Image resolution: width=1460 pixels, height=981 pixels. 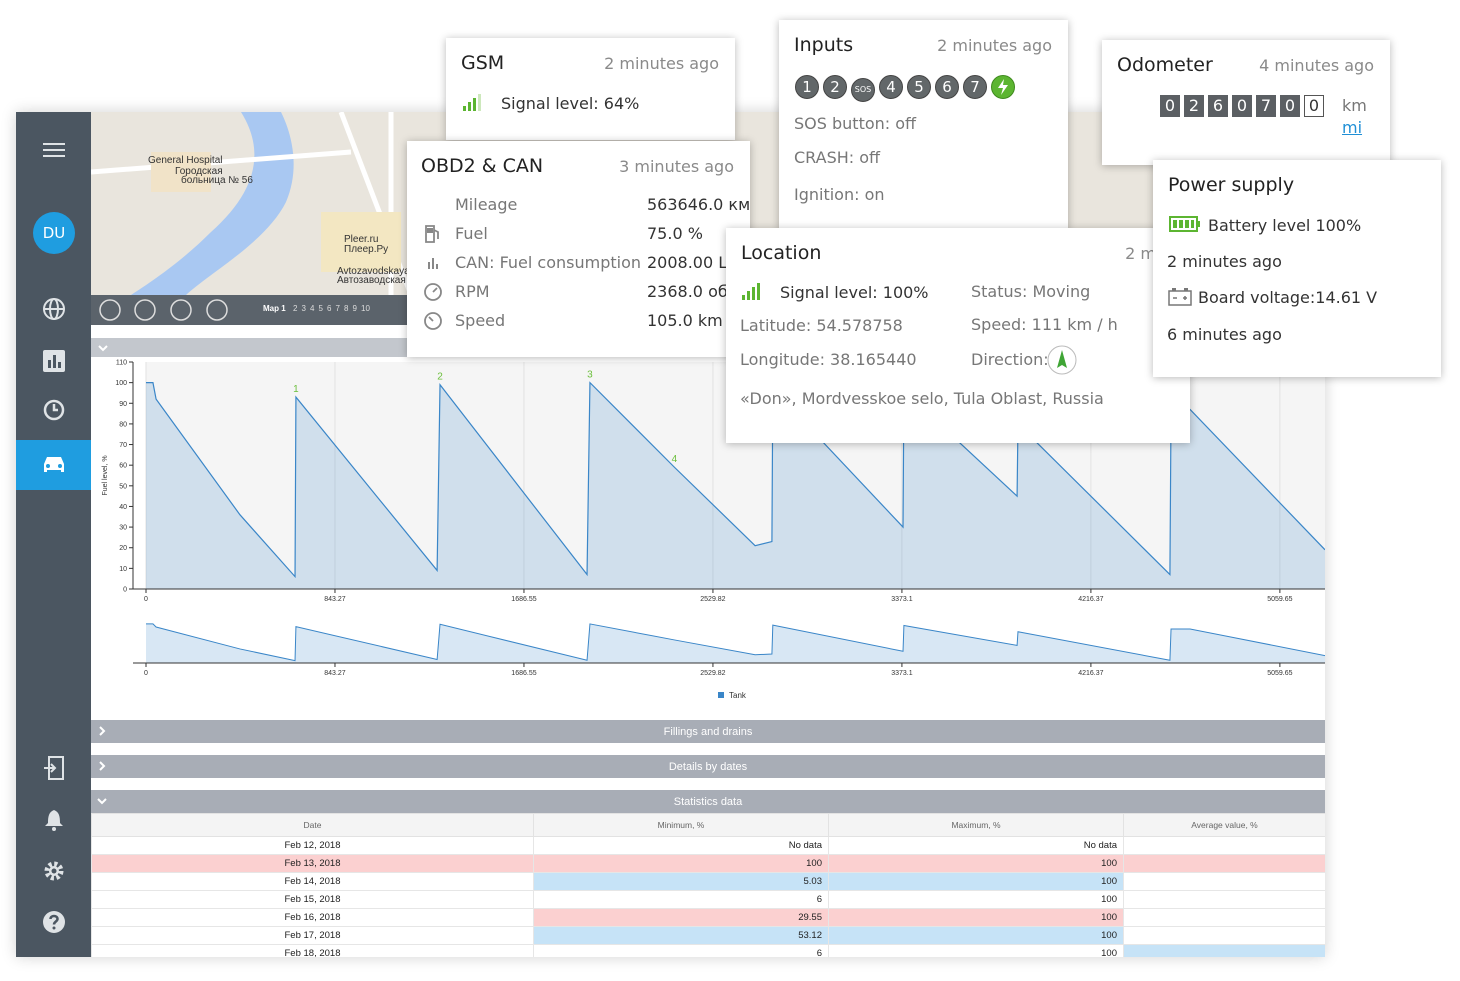 I want to click on reports-button, so click(x=53, y=361).